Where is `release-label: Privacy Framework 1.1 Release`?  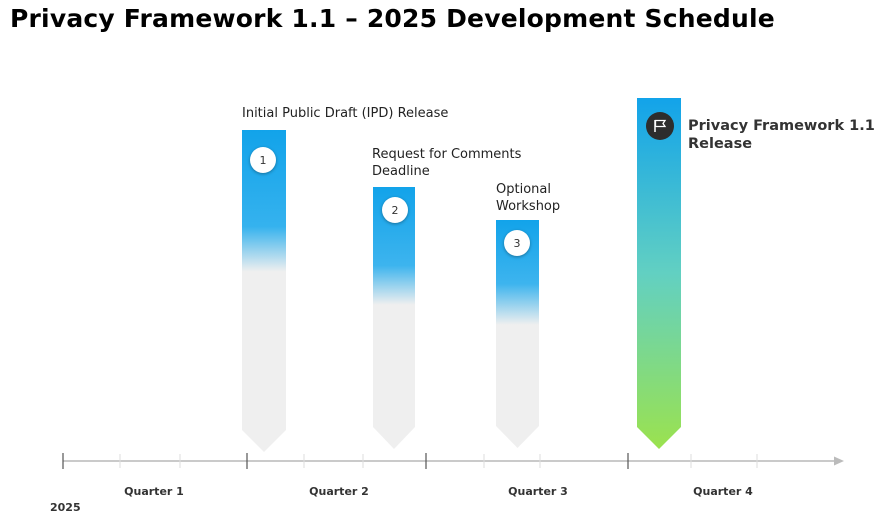 release-label: Privacy Framework 1.1 Release is located at coordinates (781, 135).